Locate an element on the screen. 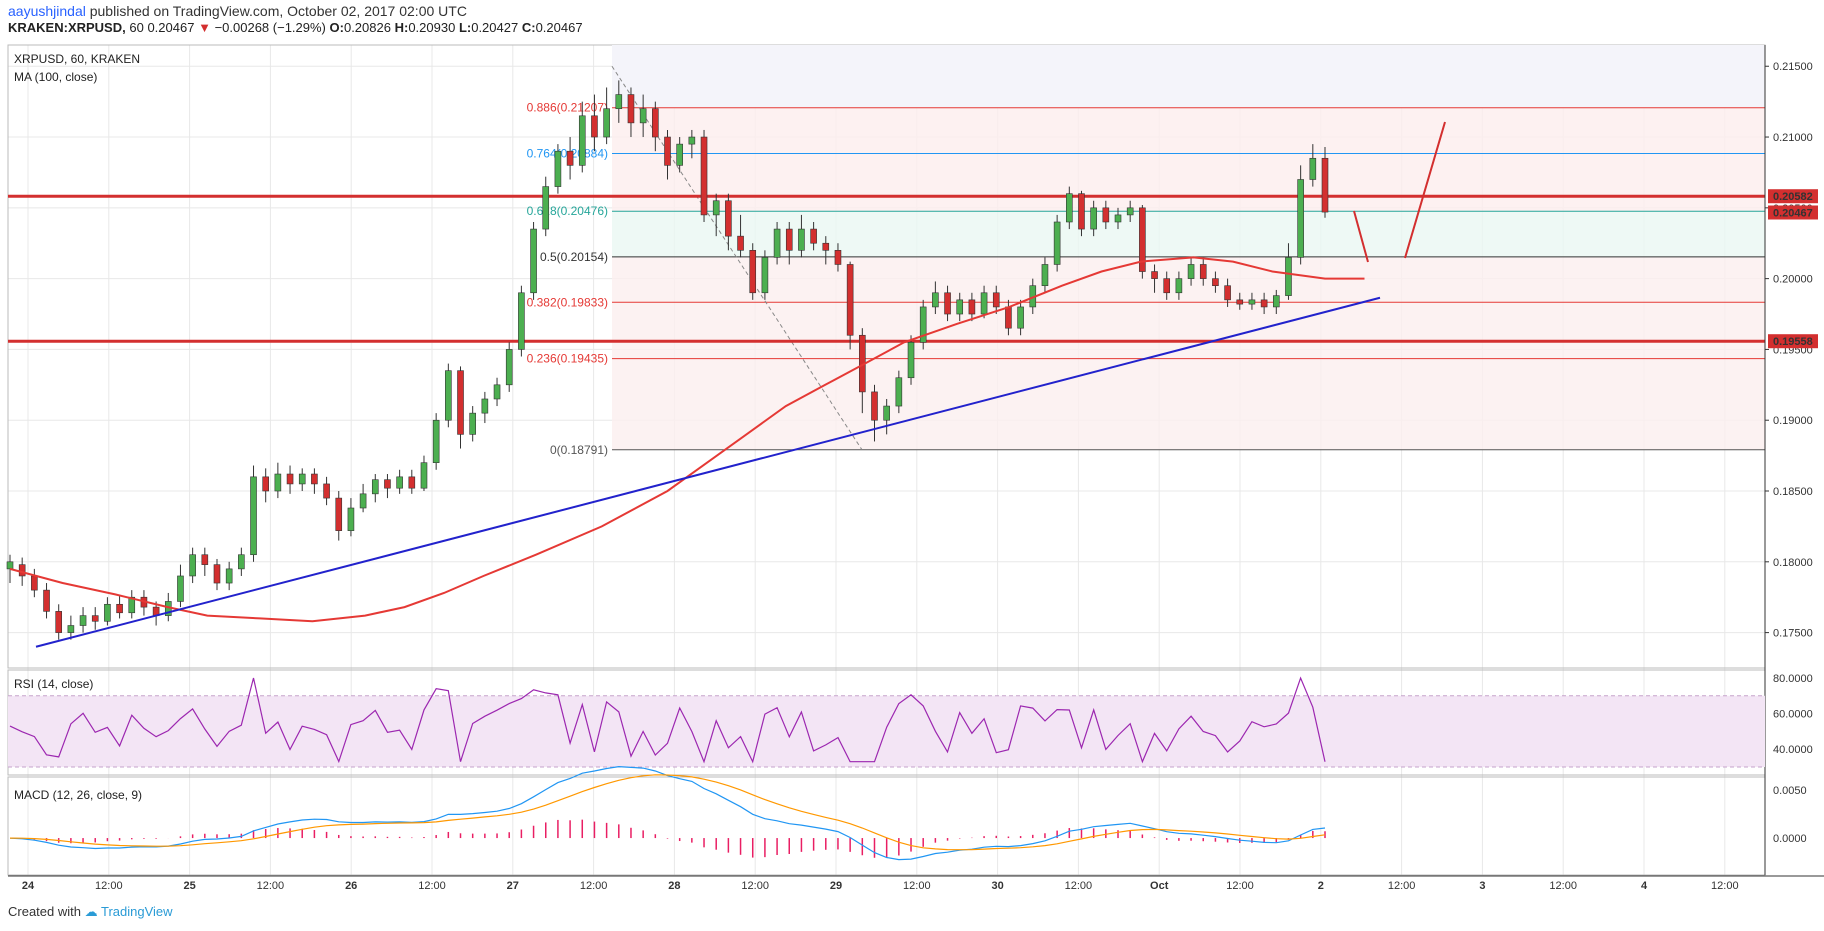 The image size is (1824, 931). x-tick-label: 25 is located at coordinates (189, 886).